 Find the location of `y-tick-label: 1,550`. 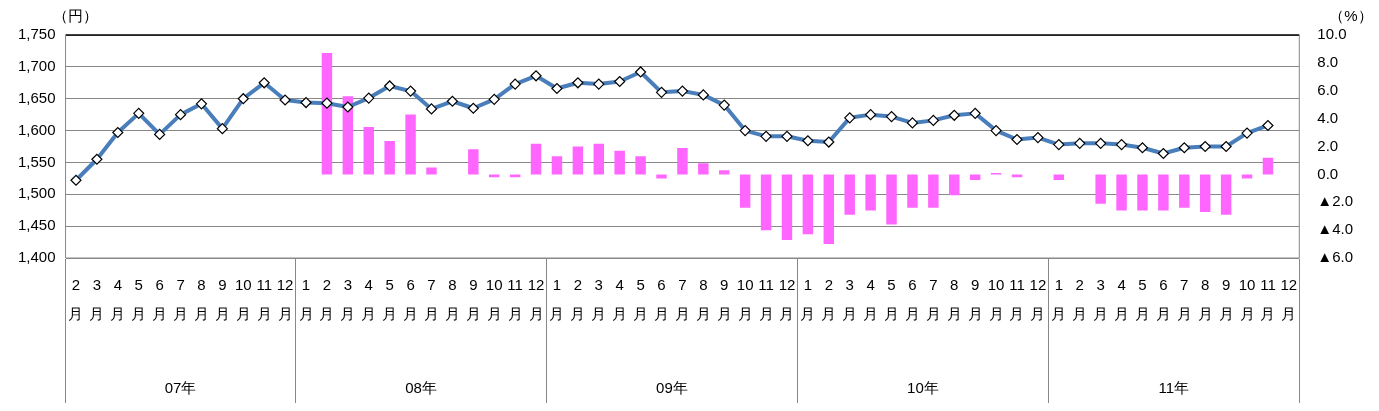

y-tick-label: 1,550 is located at coordinates (36, 161).